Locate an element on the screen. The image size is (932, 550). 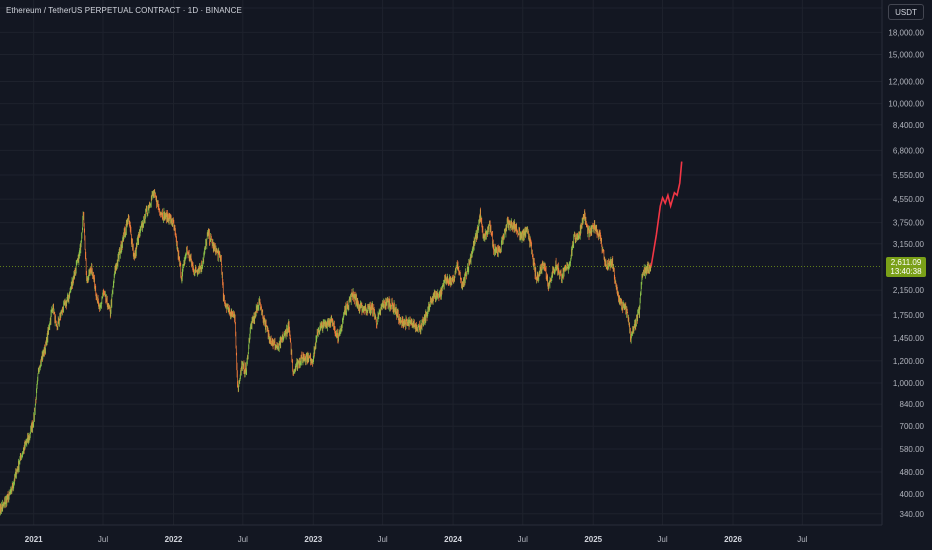
y-tick-label: 480.00 is located at coordinates (912, 472).